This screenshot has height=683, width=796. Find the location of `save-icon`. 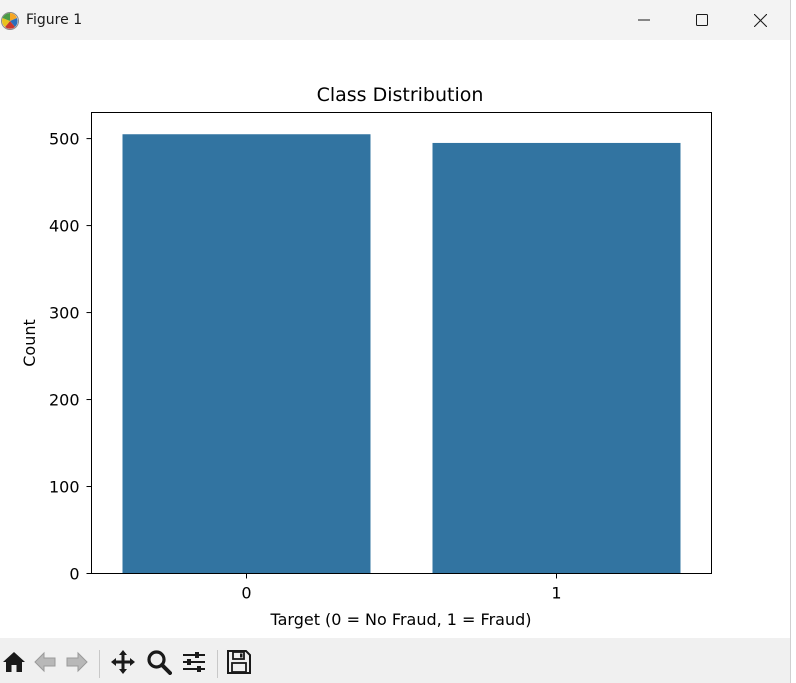

save-icon is located at coordinates (239, 664).